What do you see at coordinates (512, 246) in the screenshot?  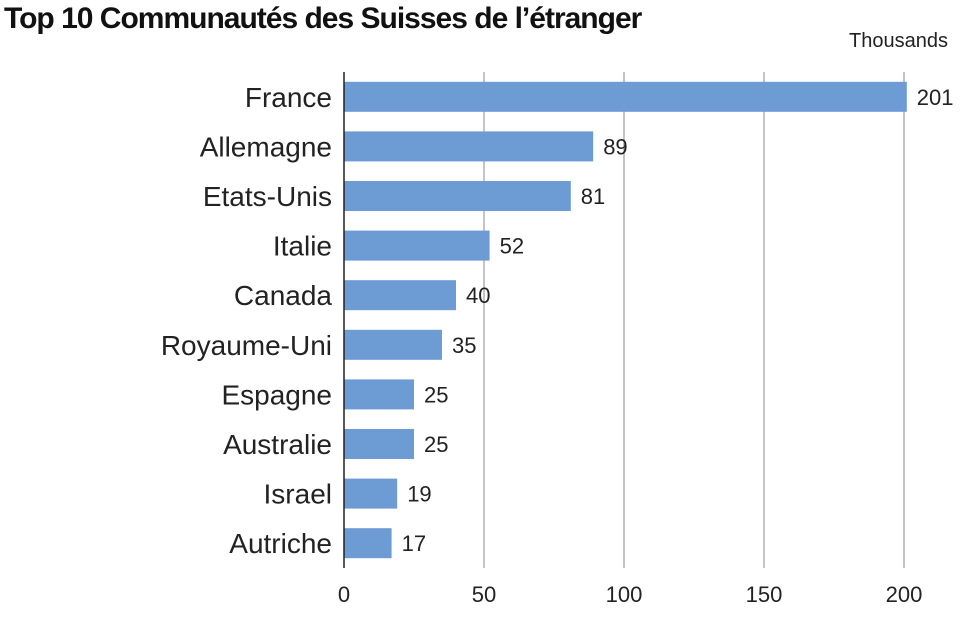 I see `value-label: 52` at bounding box center [512, 246].